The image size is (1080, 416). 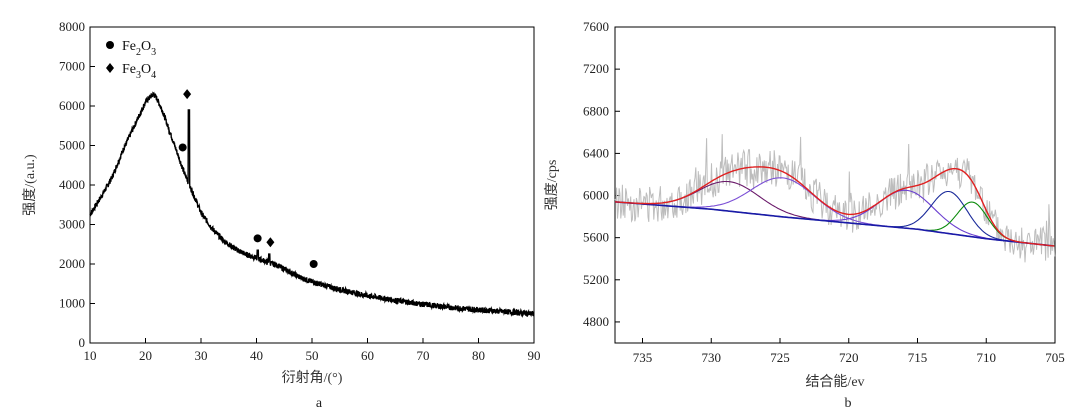 What do you see at coordinates (918, 357) in the screenshot?
I see `chart-b-x-tick-label: 715` at bounding box center [918, 357].